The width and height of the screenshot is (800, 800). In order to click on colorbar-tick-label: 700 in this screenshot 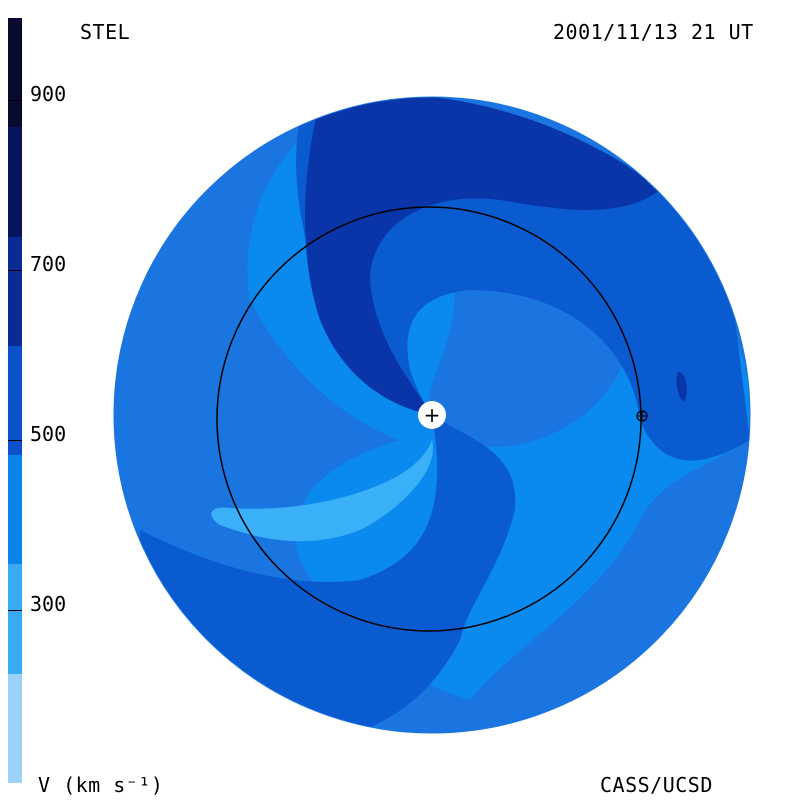, I will do `click(48, 264)`.